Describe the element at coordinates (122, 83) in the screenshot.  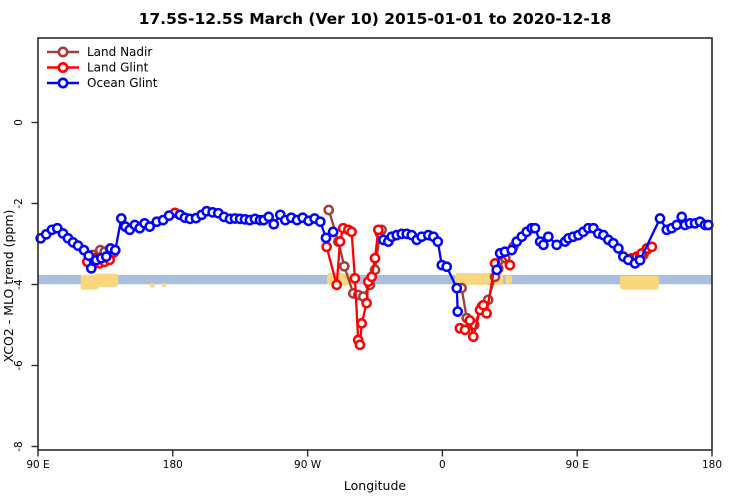
I see `legend-label: Ocean Glint` at that location.